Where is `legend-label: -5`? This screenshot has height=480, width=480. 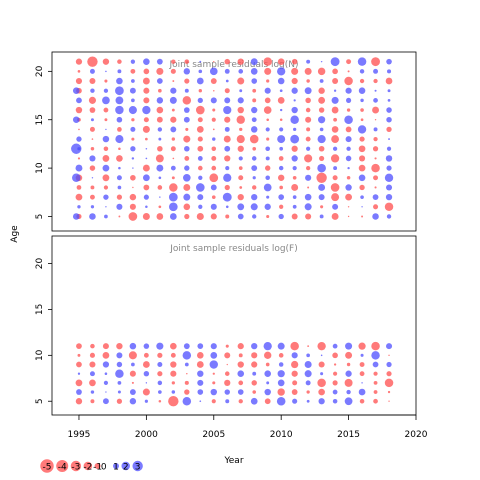 legend-label: -5 is located at coordinates (47, 468).